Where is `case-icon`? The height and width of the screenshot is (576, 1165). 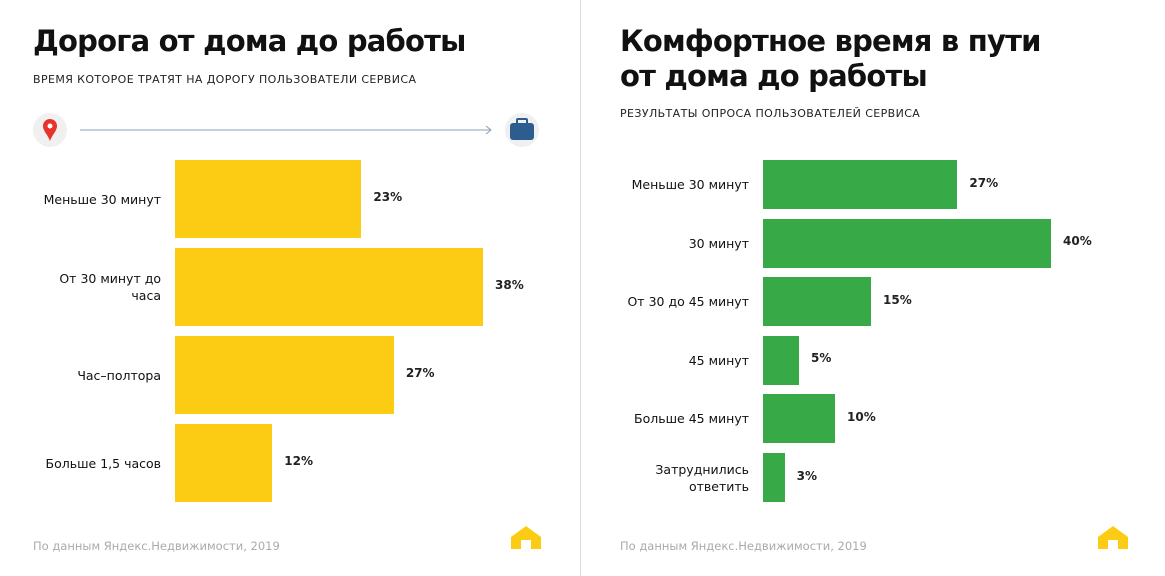
case-icon is located at coordinates (522, 131).